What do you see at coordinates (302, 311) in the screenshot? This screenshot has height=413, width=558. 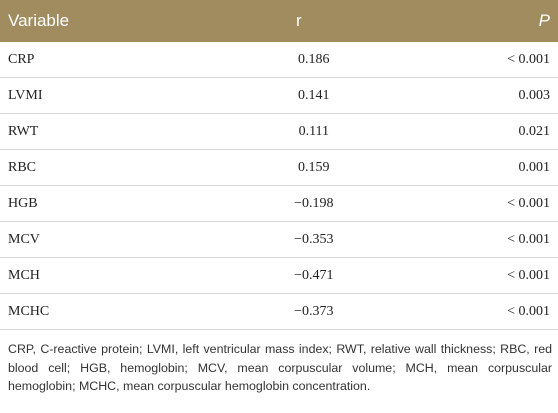 I see `table-cell: −0.373` at bounding box center [302, 311].